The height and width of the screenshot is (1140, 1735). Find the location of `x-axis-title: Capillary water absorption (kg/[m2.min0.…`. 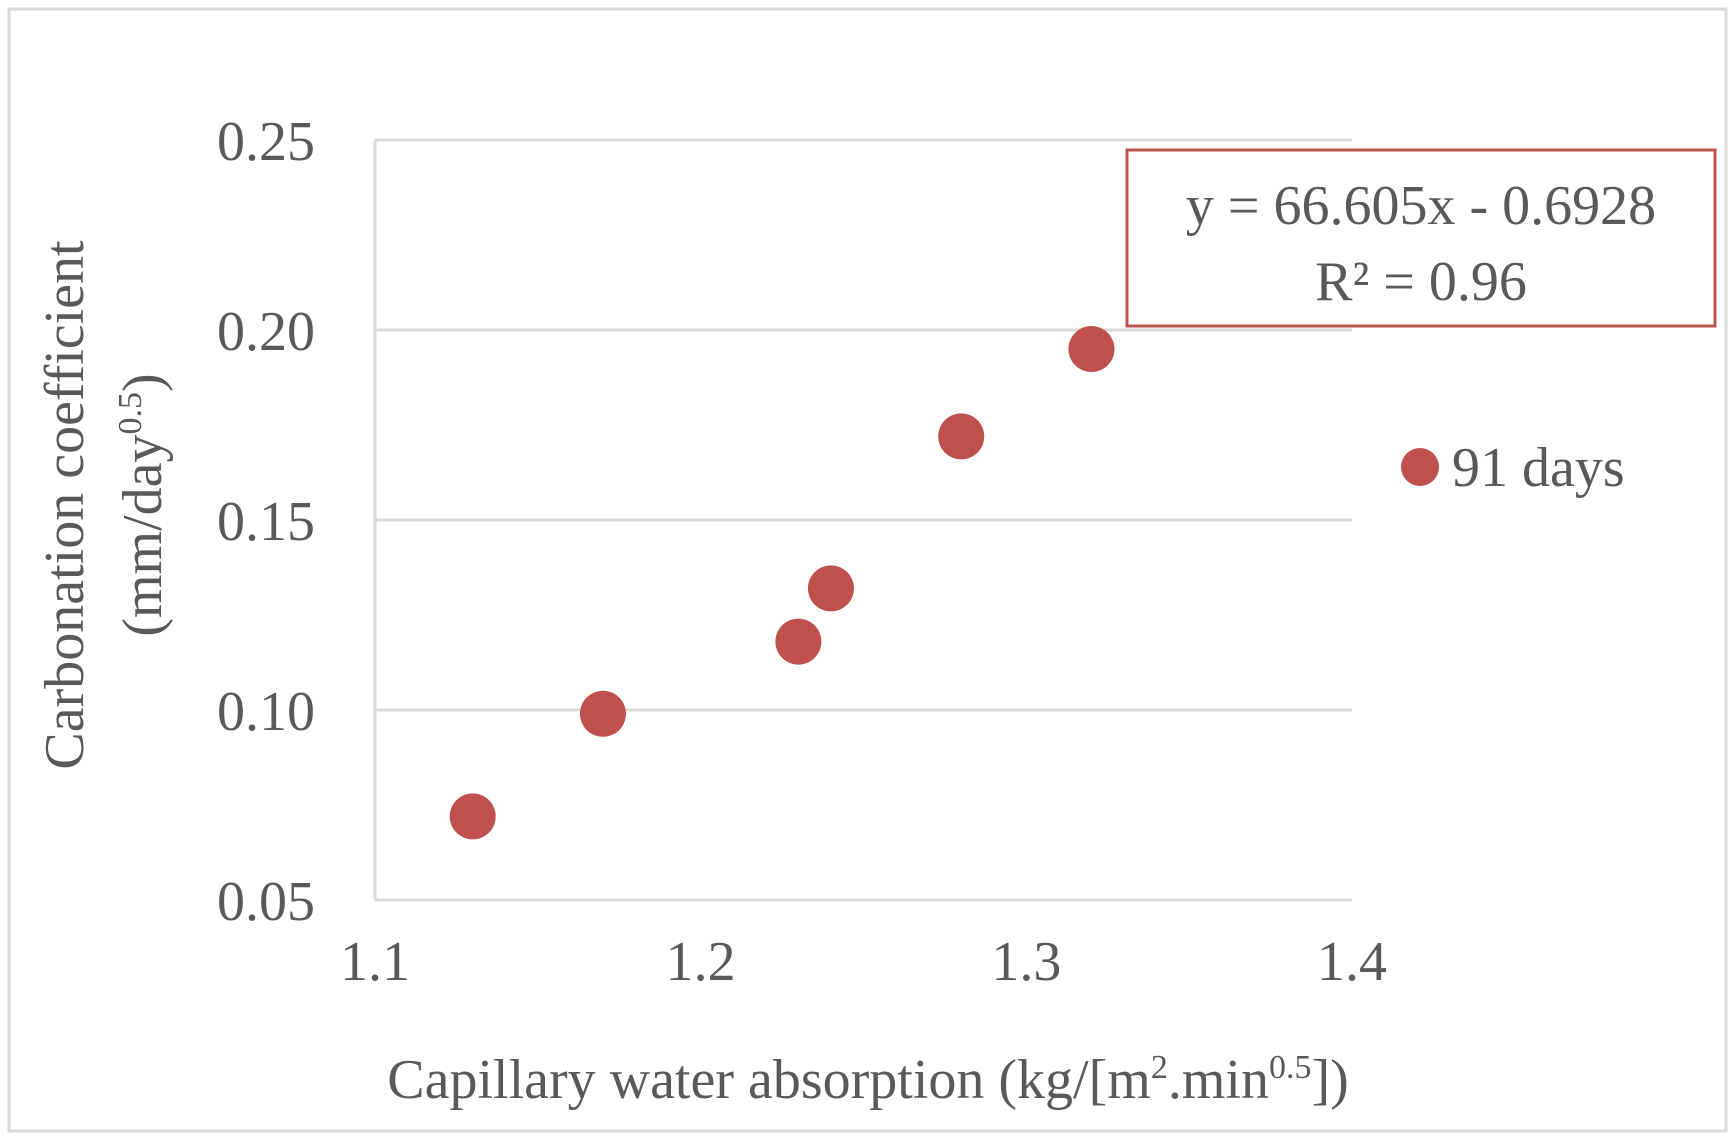

x-axis-title: Capillary water absorption (kg/[m2.min0.… is located at coordinates (868, 1080).